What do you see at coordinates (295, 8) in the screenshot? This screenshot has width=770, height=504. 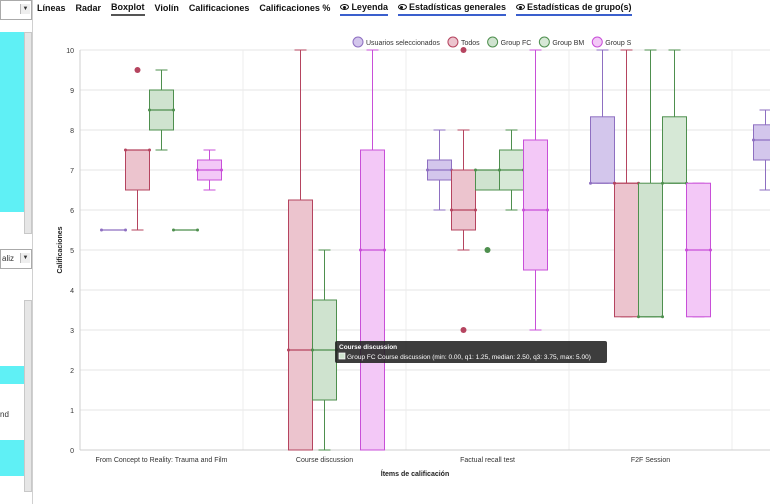 I see `tab-calificaciones-pct: Calificaciones %` at bounding box center [295, 8].